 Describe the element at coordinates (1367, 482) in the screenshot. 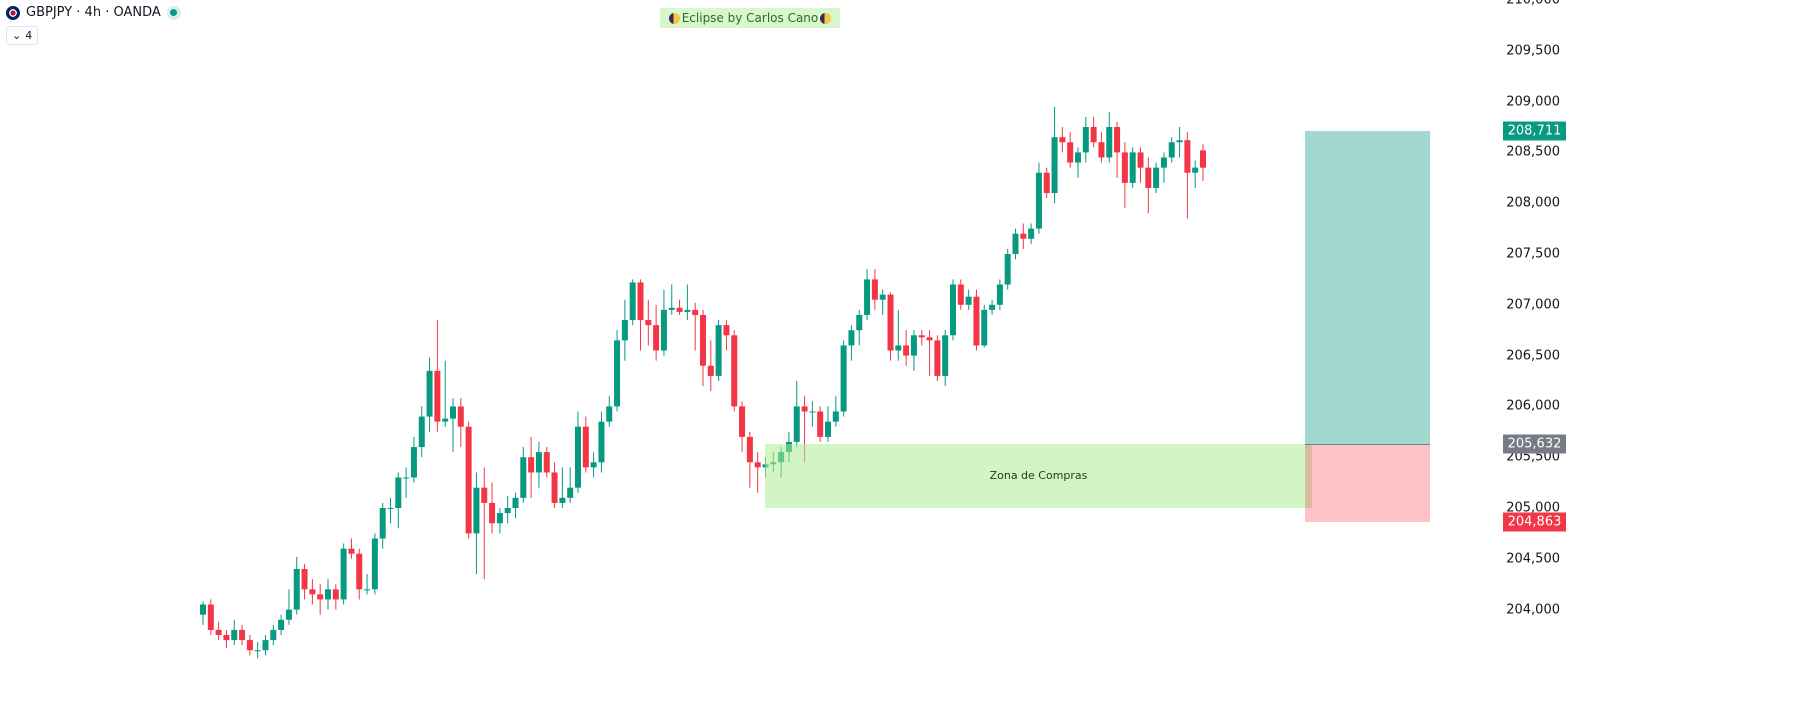

I see `long-position-stop-area` at that location.